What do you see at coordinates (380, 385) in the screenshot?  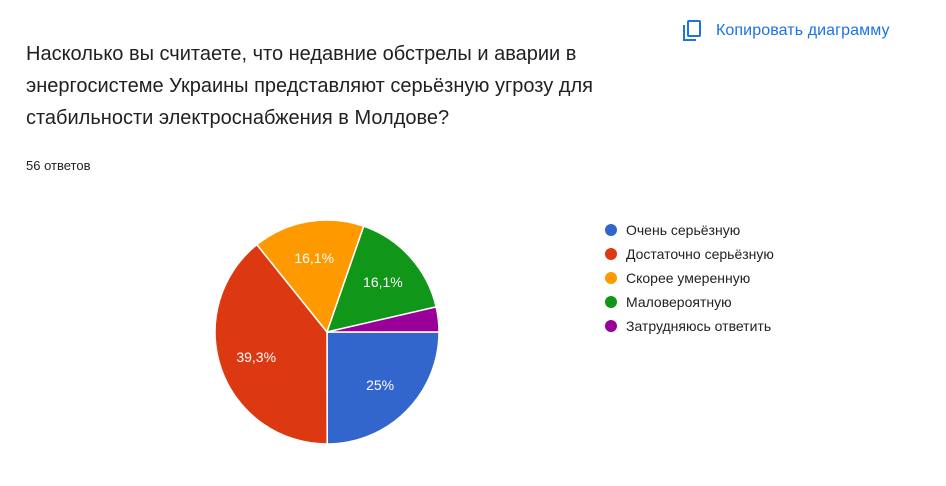 I see `slice-data-label: 25%` at bounding box center [380, 385].